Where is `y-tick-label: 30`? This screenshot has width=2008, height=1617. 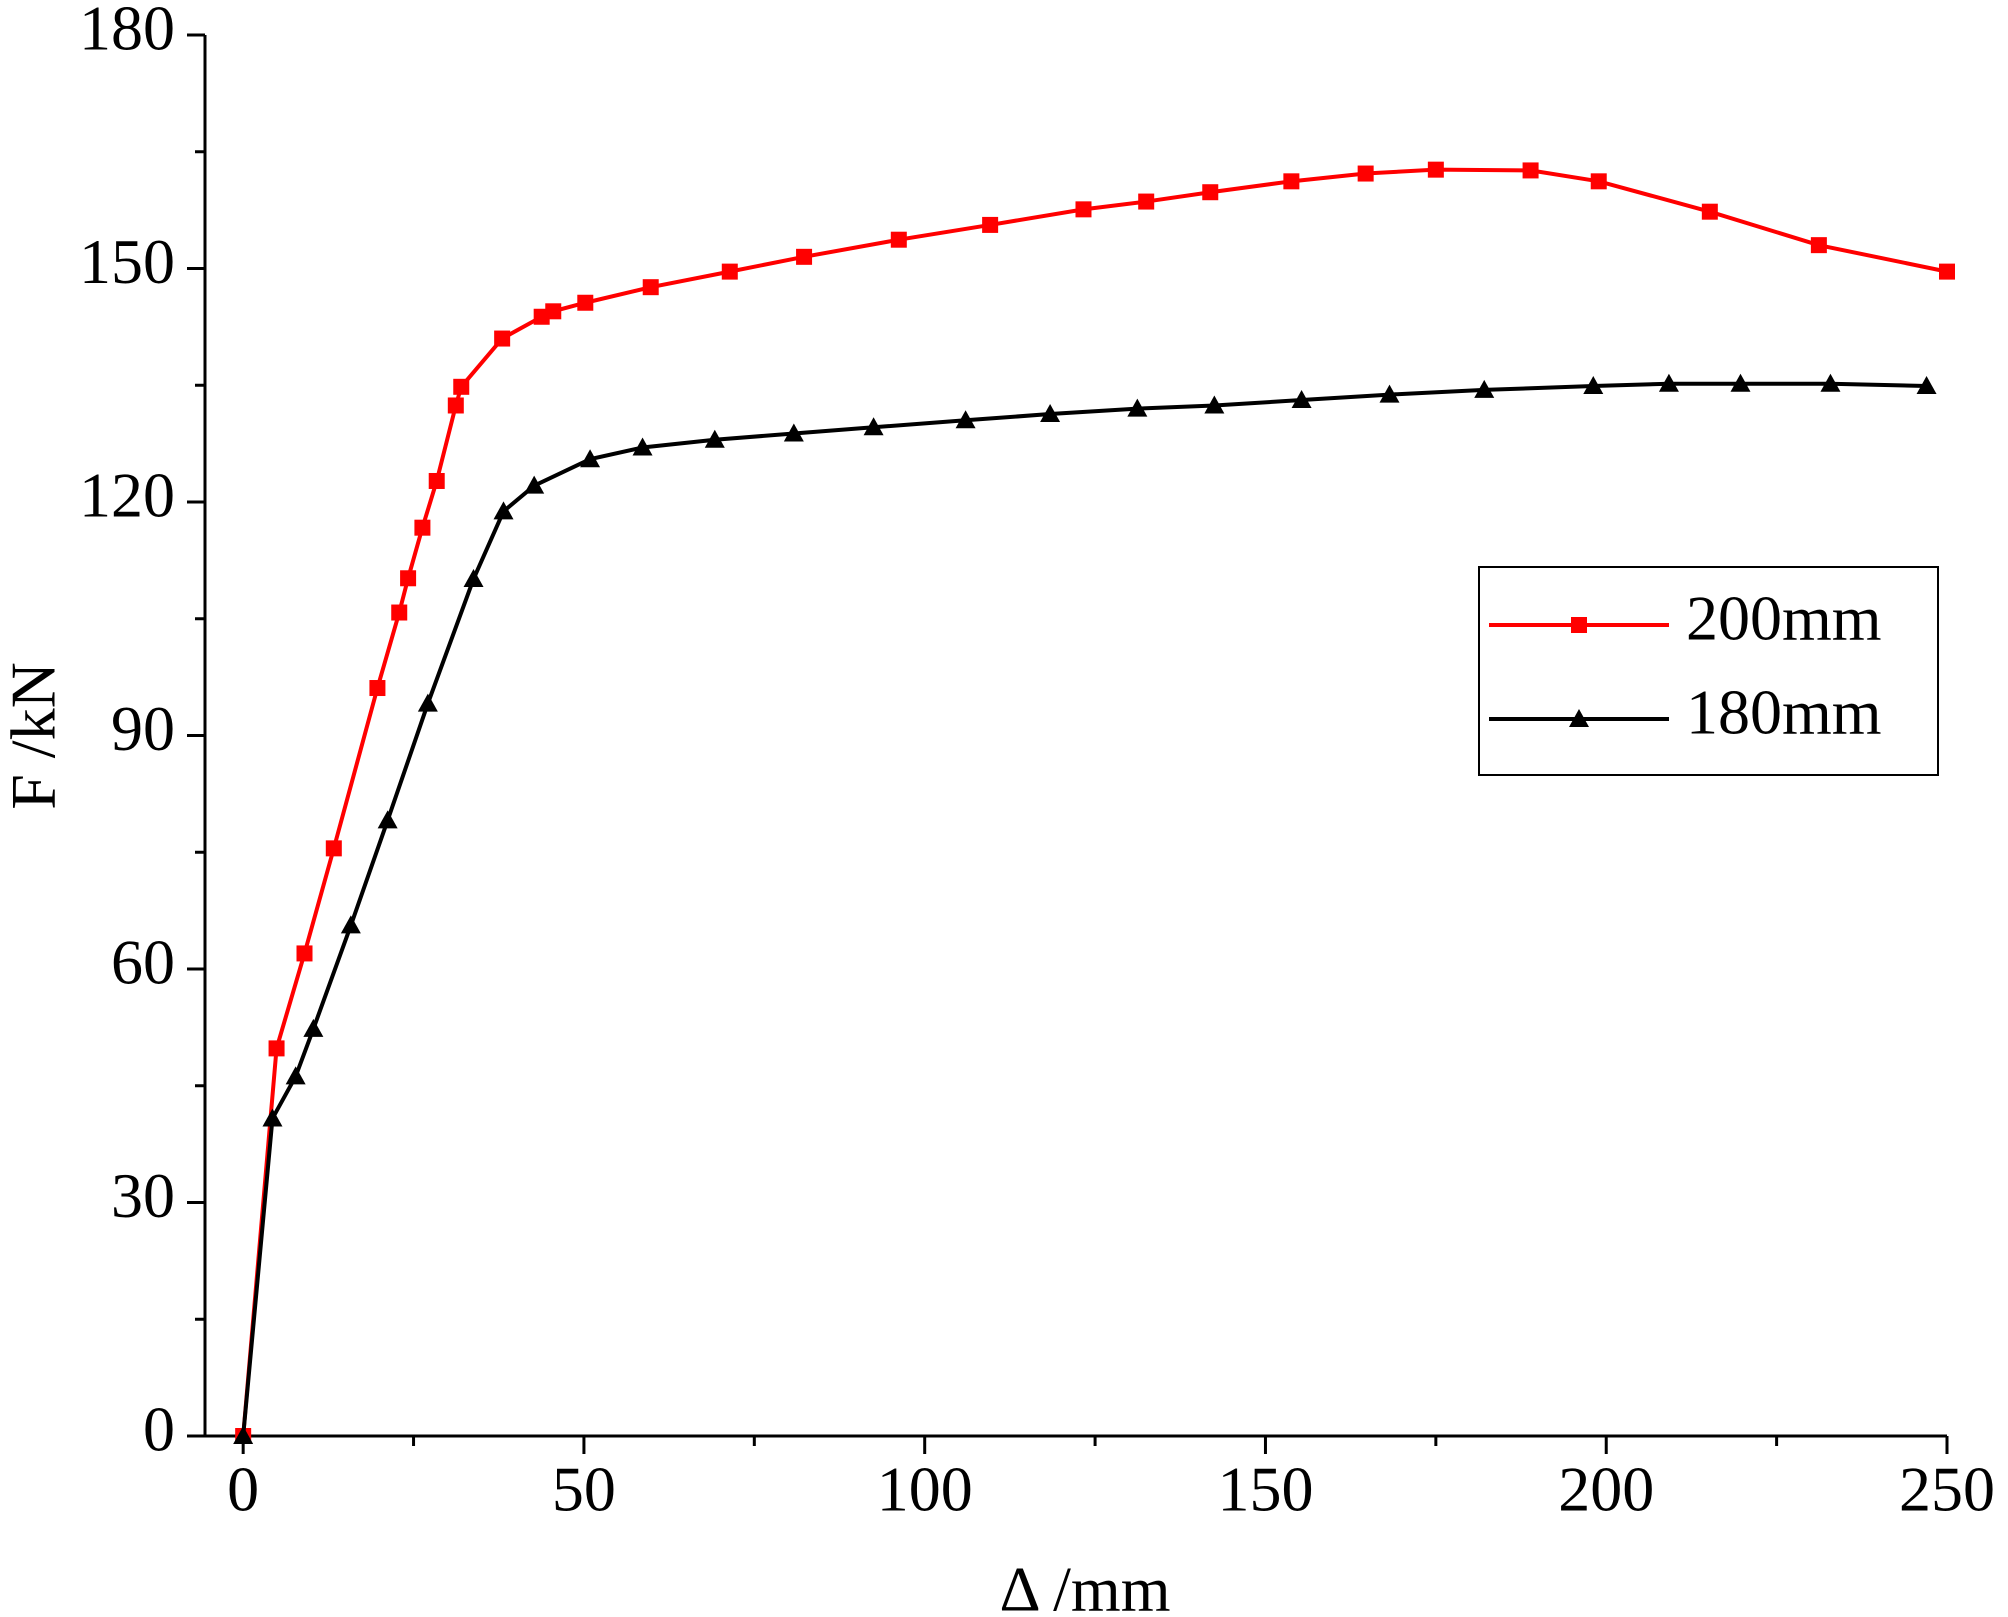 y-tick-label: 30 is located at coordinates (143, 1195).